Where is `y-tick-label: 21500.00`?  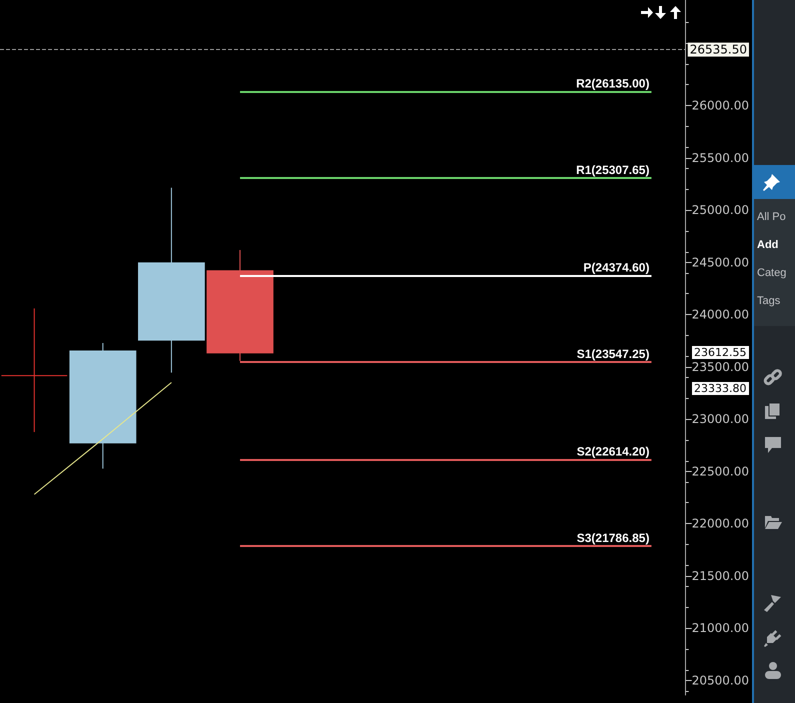
y-tick-label: 21500.00 is located at coordinates (721, 575).